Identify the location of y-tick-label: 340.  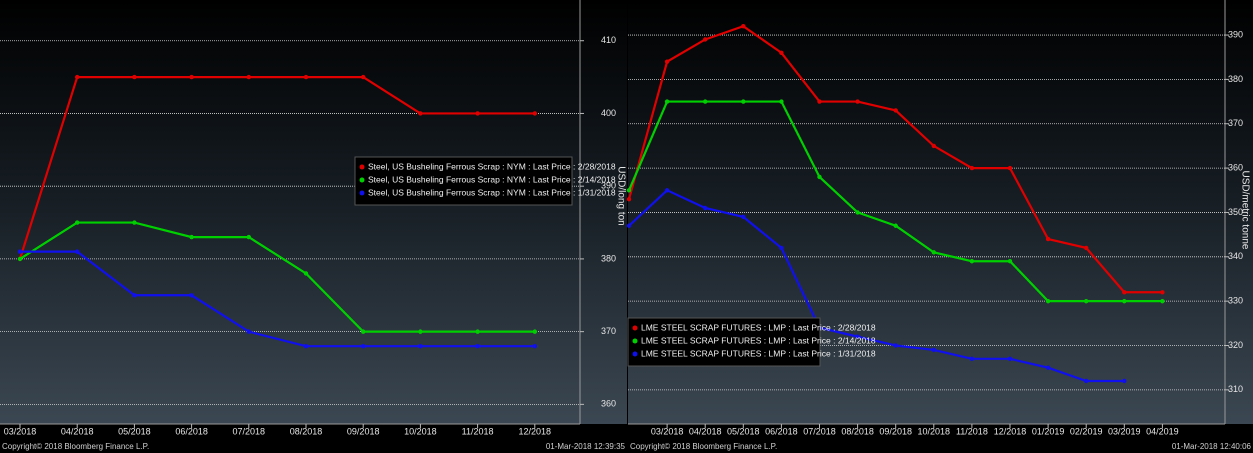
(1235, 256).